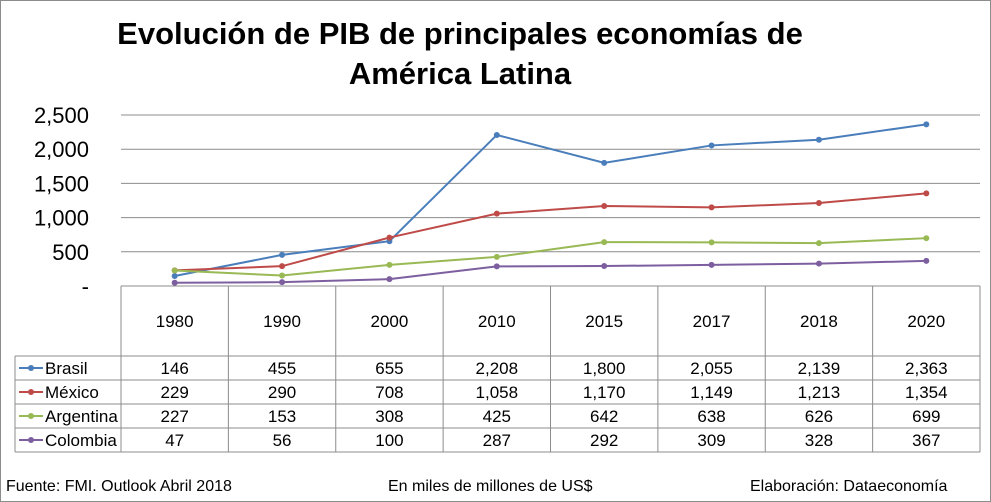  What do you see at coordinates (604, 321) in the screenshot?
I see `category-label: 2015` at bounding box center [604, 321].